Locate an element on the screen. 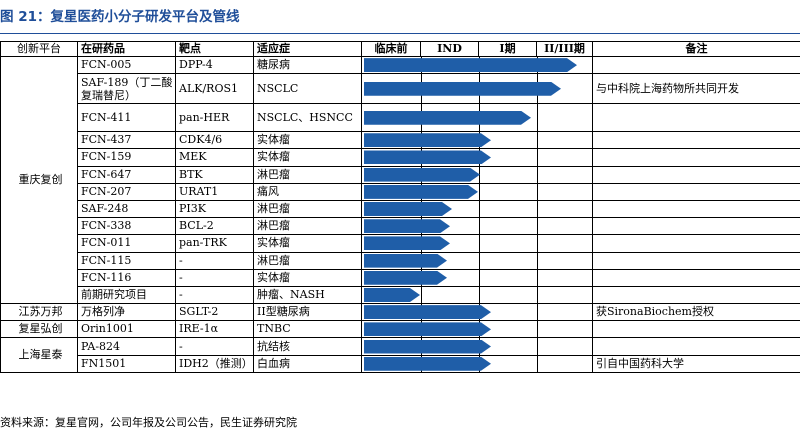  target-cell: BCL-2 is located at coordinates (215, 226).